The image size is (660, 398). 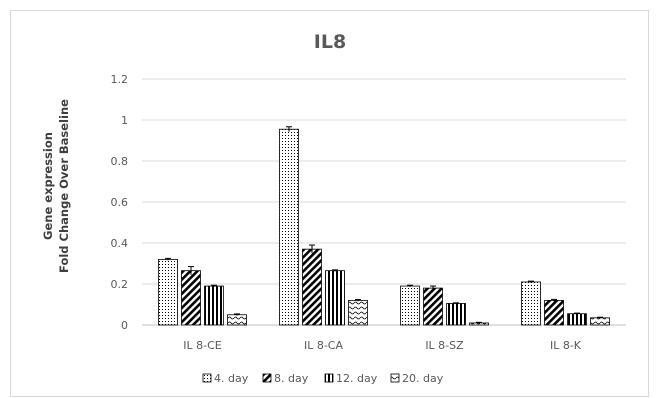 I want to click on x-tick-label: IL 8-CE, so click(x=202, y=345).